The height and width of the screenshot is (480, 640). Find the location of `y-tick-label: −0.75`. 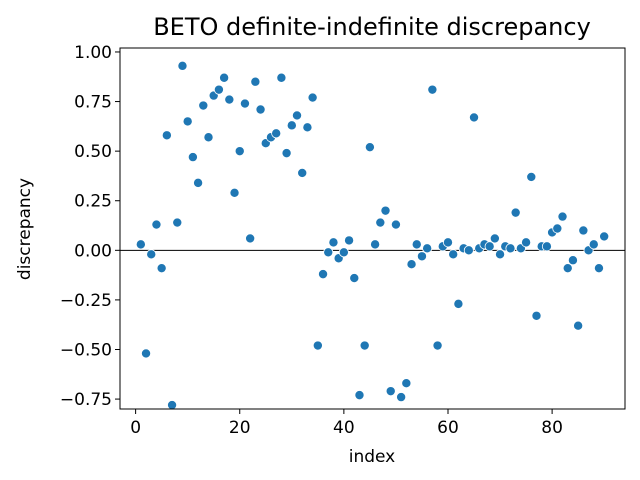

y-tick-label: −0.75 is located at coordinates (86, 400).